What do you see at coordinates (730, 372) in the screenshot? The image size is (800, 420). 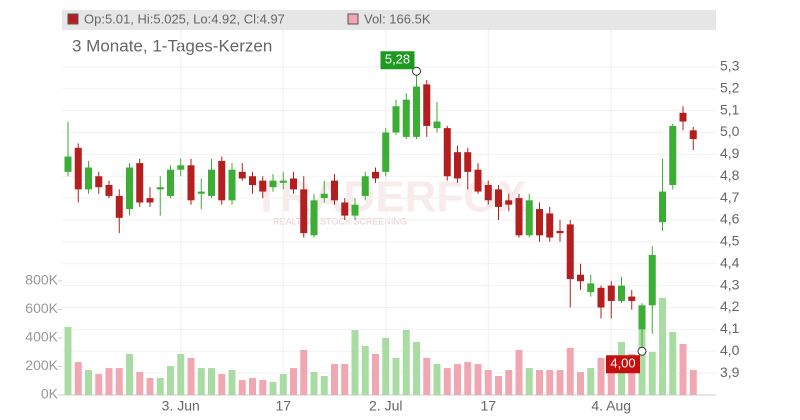 I see `y-tick-label: 3,9` at bounding box center [730, 372].